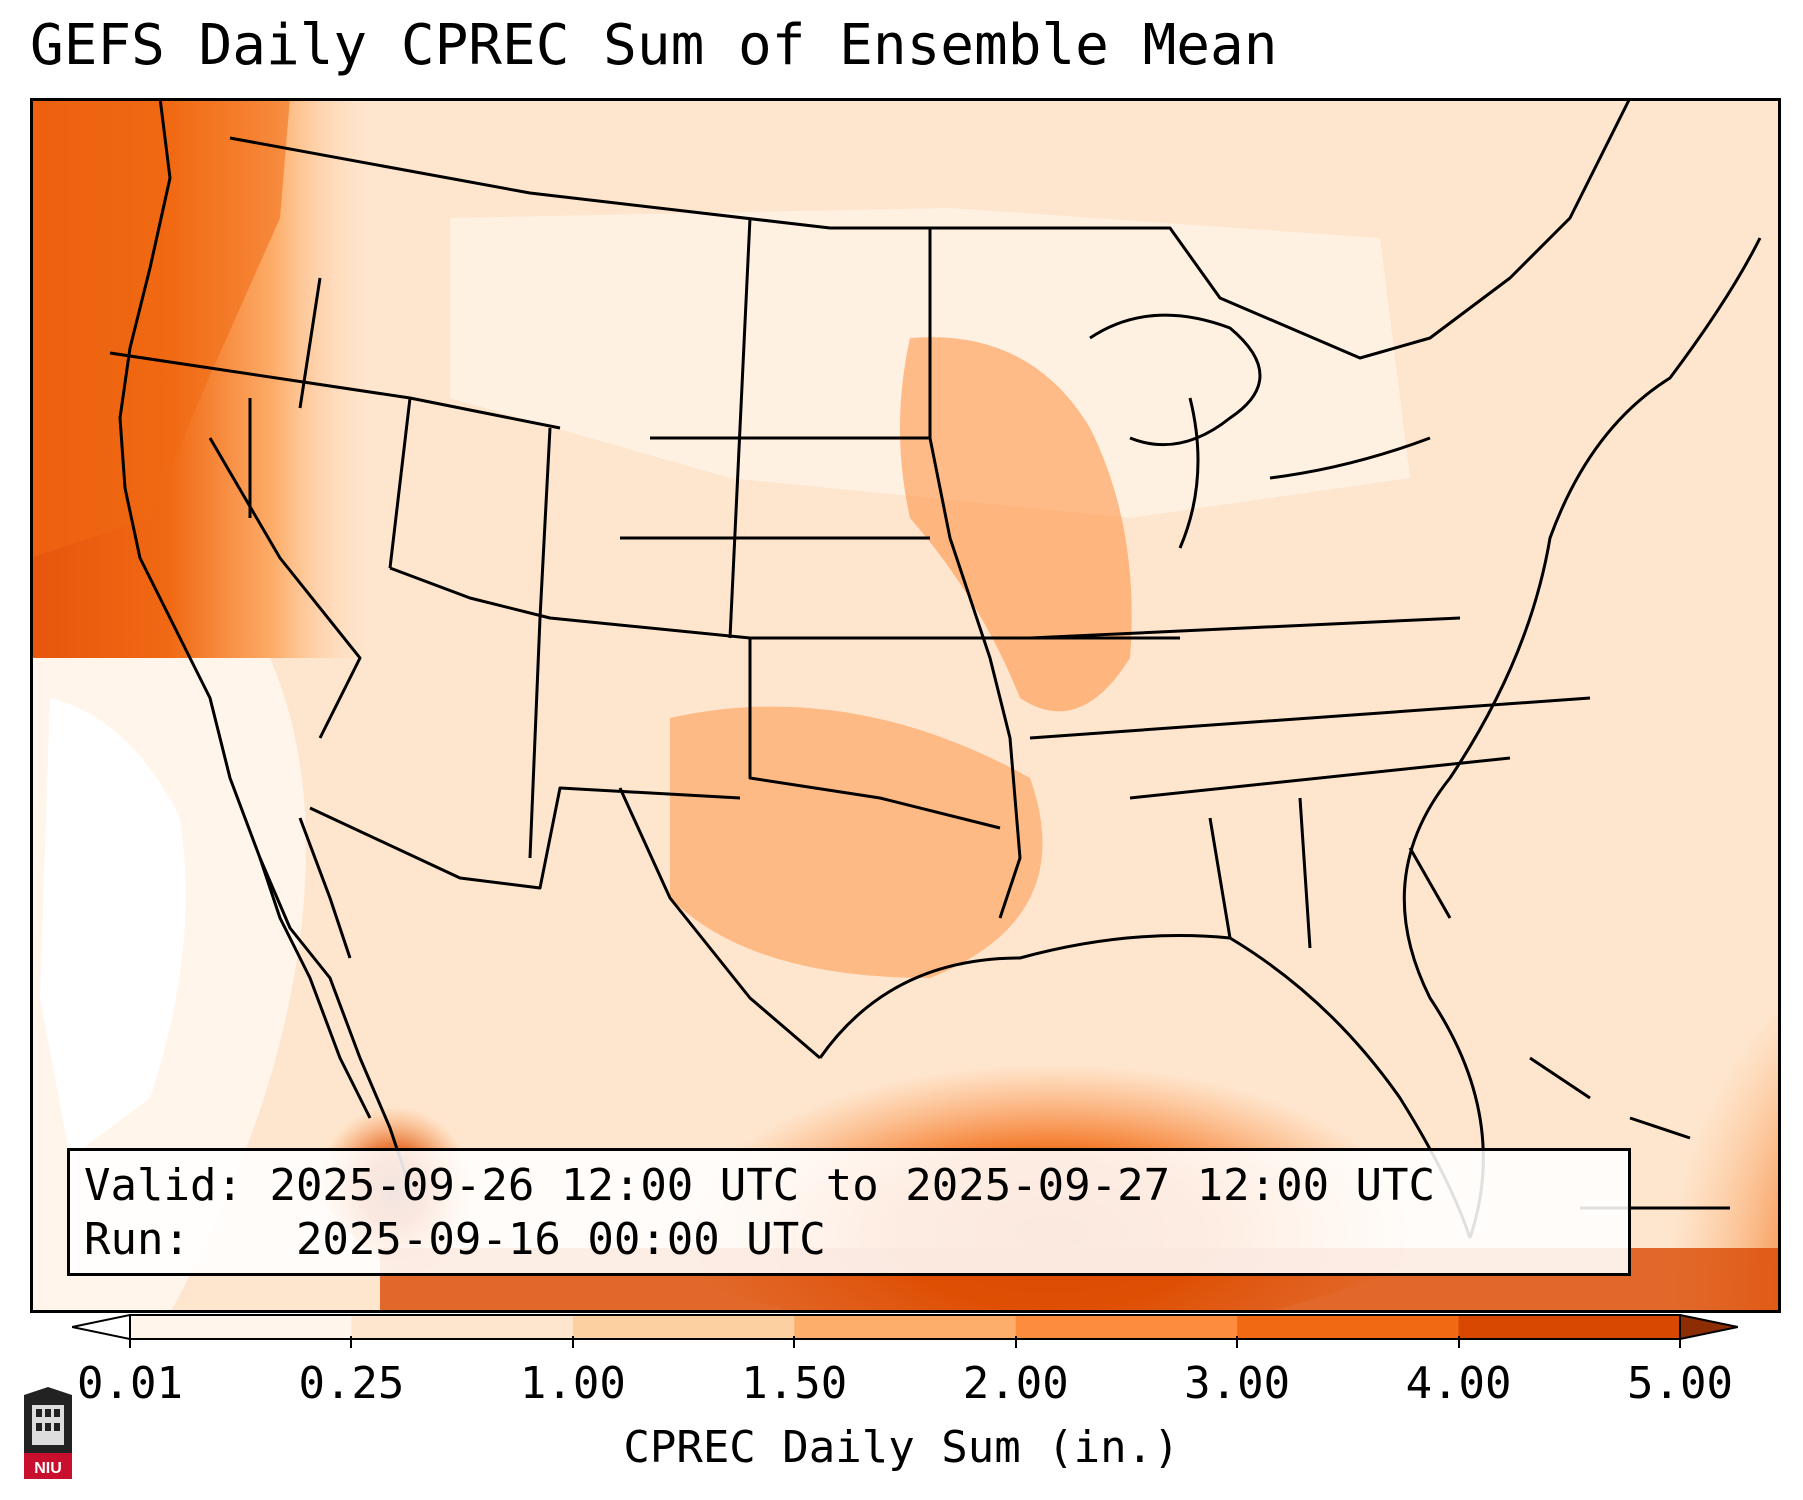 The height and width of the screenshot is (1500, 1803). Describe the element at coordinates (130, 1383) in the screenshot. I see `colorbar-tick-label: 0.01` at that location.